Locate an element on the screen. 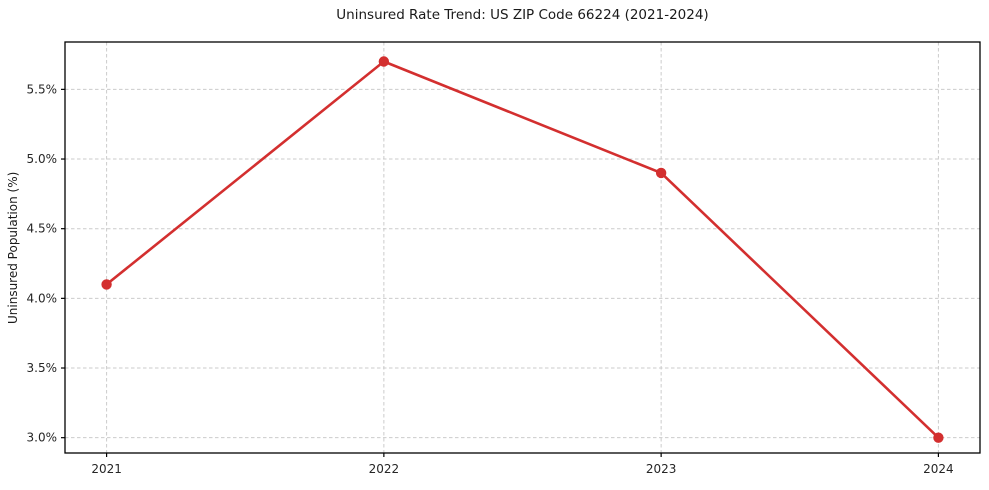 Image resolution: width=989 pixels, height=490 pixels. y-tick-label: 4.5% is located at coordinates (42, 229).